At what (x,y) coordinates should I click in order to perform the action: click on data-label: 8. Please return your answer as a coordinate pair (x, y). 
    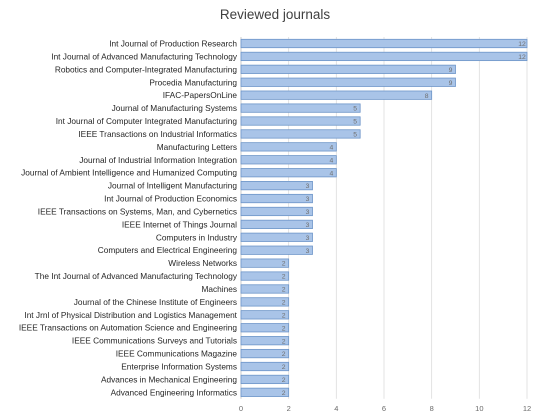
    Looking at the image, I should click on (427, 96).